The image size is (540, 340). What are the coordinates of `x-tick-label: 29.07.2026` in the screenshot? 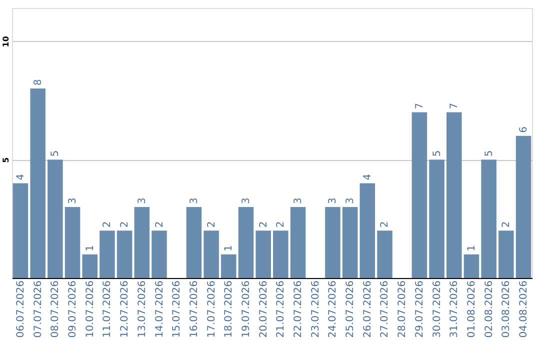 It's located at (420, 309).